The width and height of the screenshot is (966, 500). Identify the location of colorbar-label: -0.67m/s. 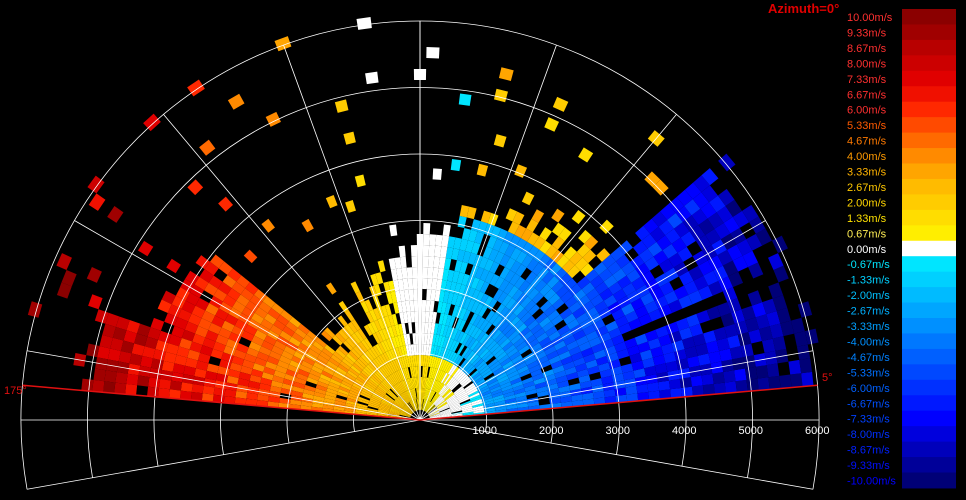
(868, 265).